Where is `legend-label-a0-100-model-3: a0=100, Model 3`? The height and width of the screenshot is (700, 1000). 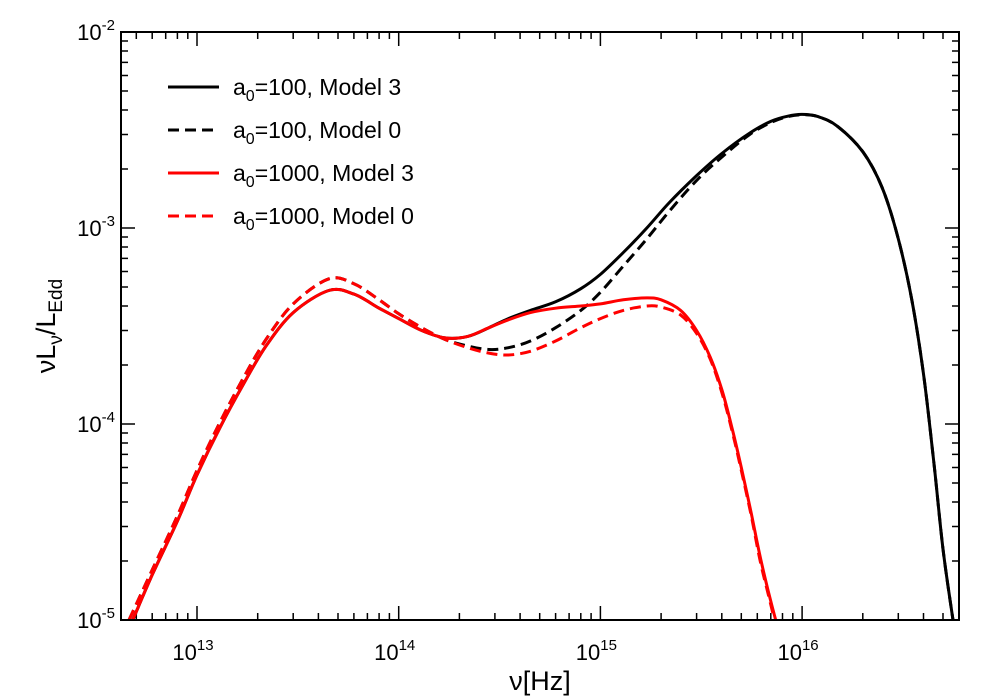 legend-label-a0-100-model-3: a0=100, Model 3 is located at coordinates (317, 89).